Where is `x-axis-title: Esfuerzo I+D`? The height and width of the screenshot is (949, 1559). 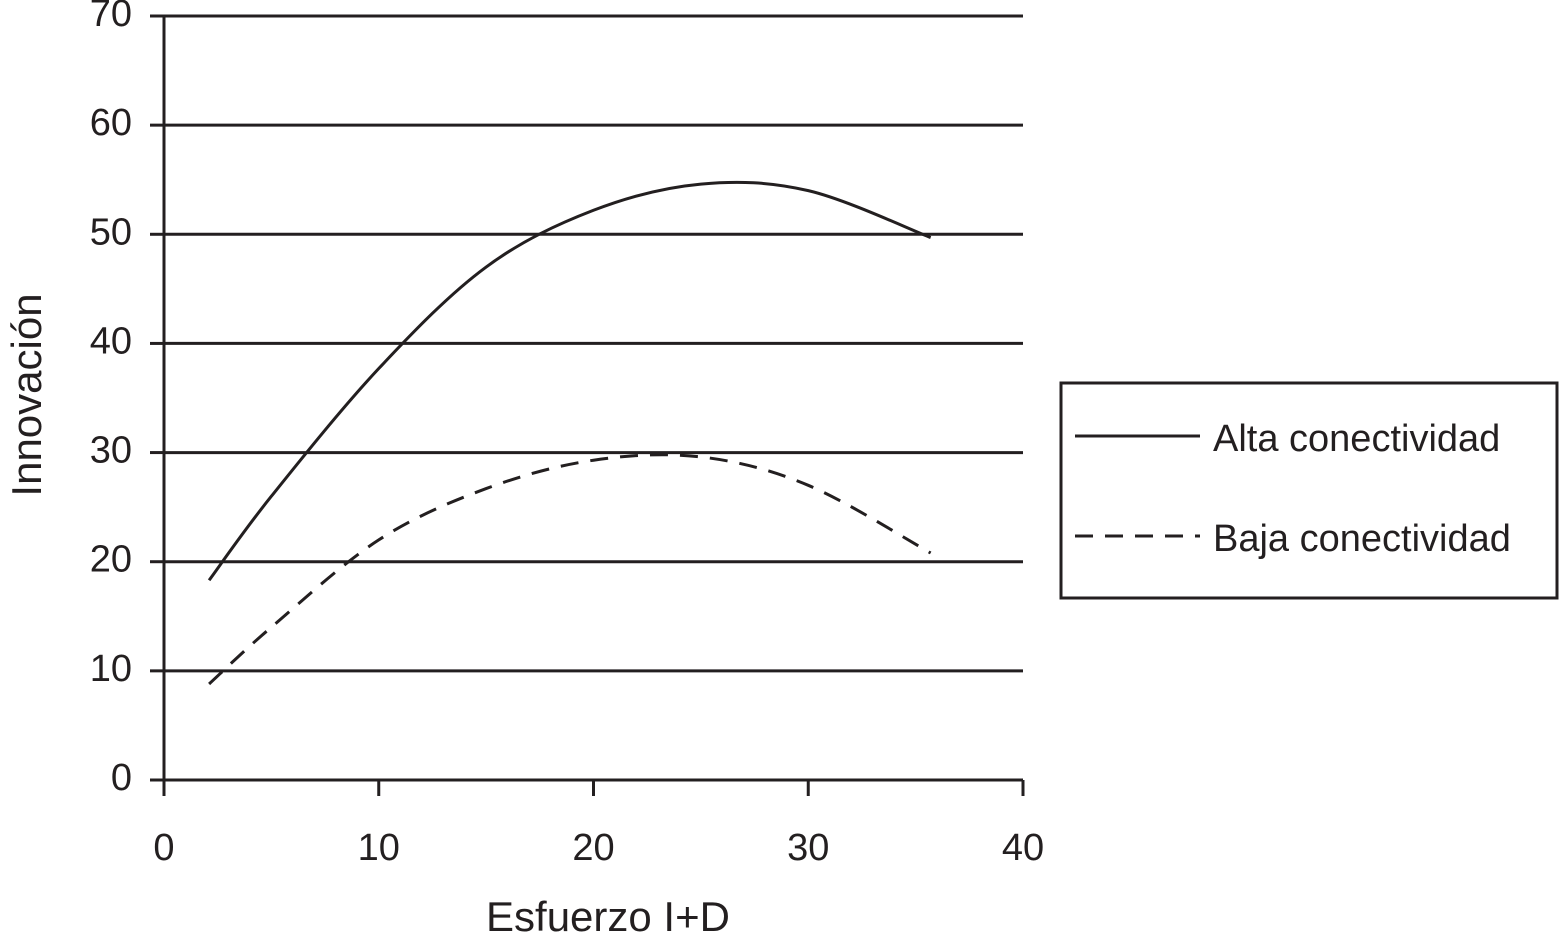
x-axis-title: Esfuerzo I+D is located at coordinates (608, 916).